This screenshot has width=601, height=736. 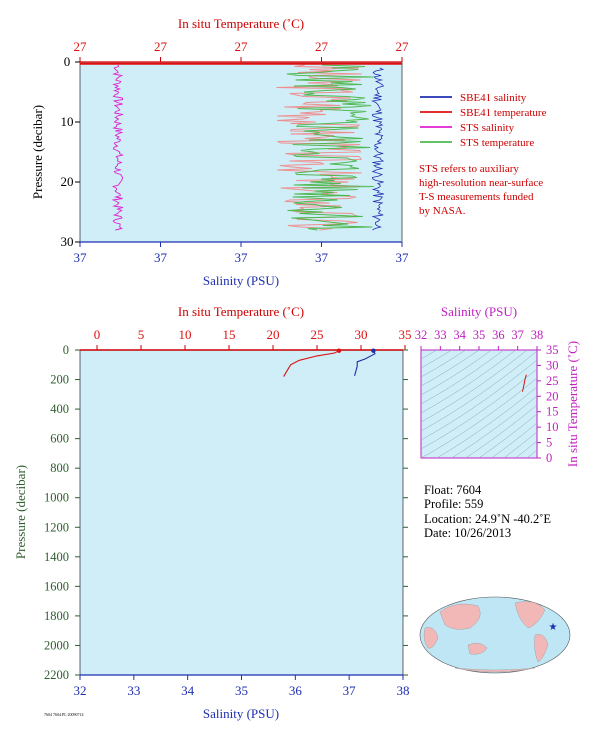 I want to click on ts-temp-axis-title: In situ Temperature (˚C), so click(x=572, y=404).